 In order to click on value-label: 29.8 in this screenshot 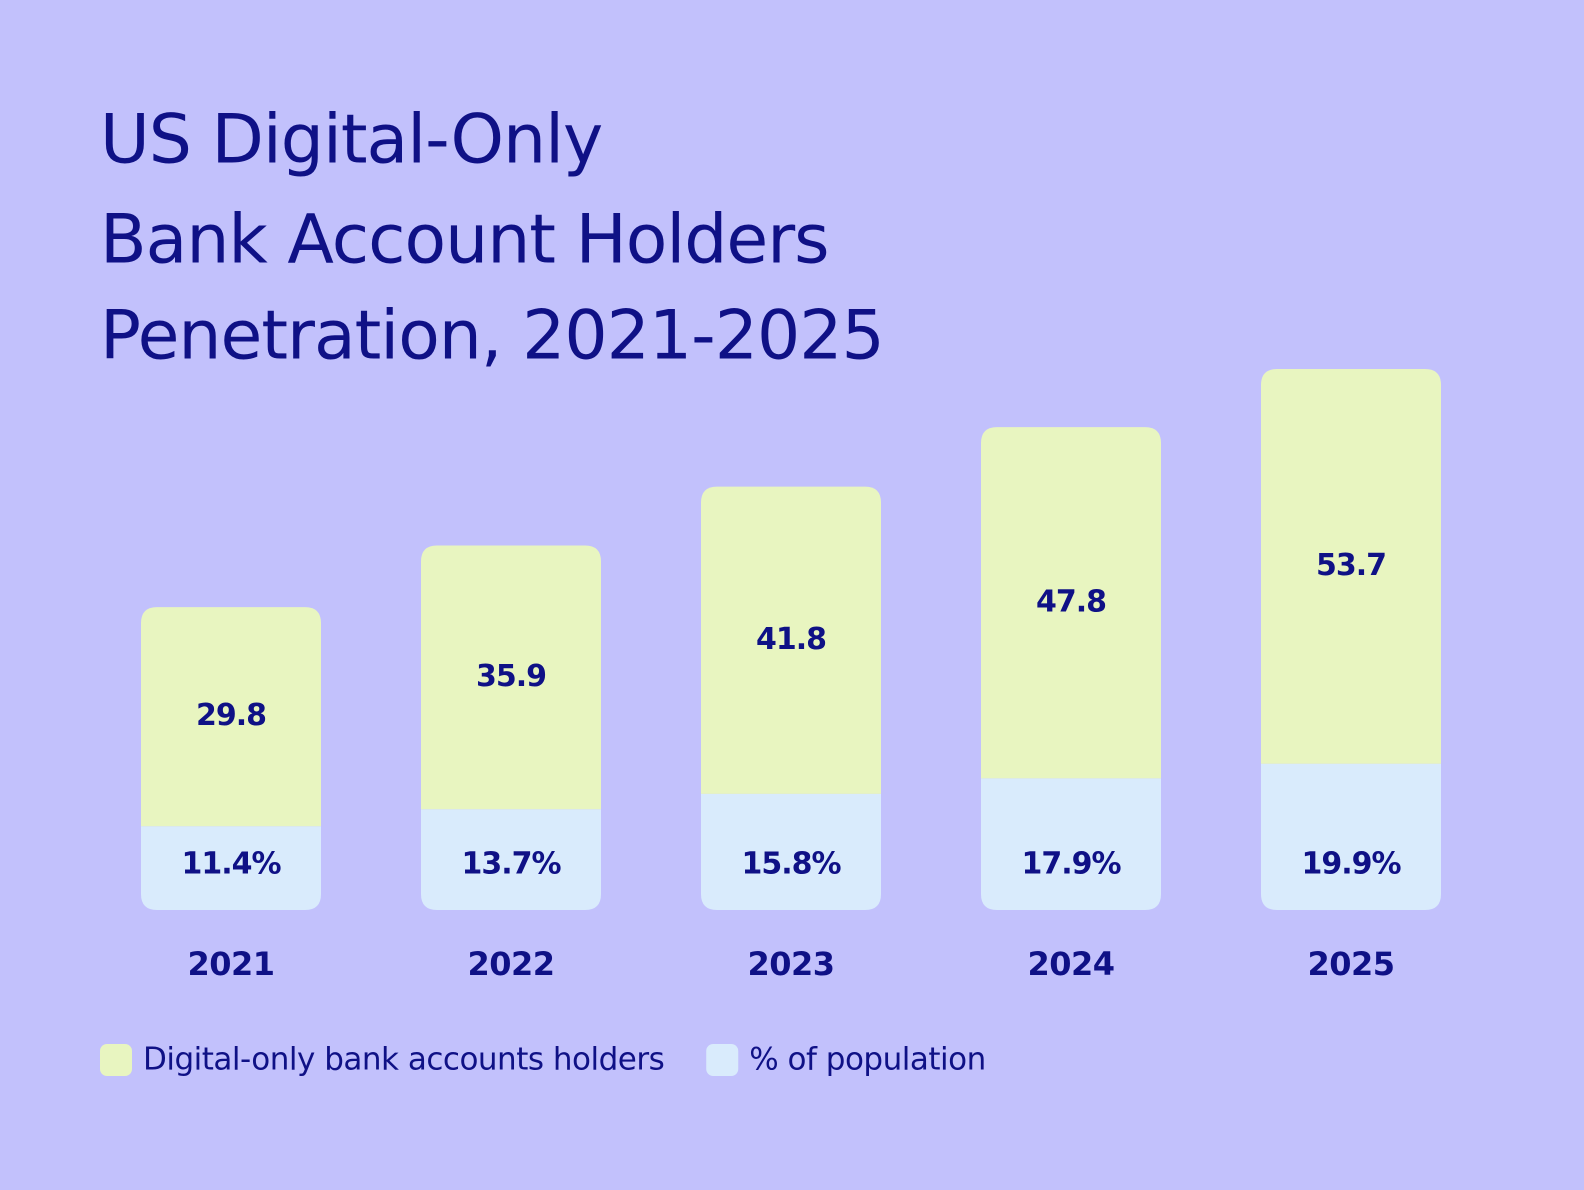, I will do `click(231, 715)`.